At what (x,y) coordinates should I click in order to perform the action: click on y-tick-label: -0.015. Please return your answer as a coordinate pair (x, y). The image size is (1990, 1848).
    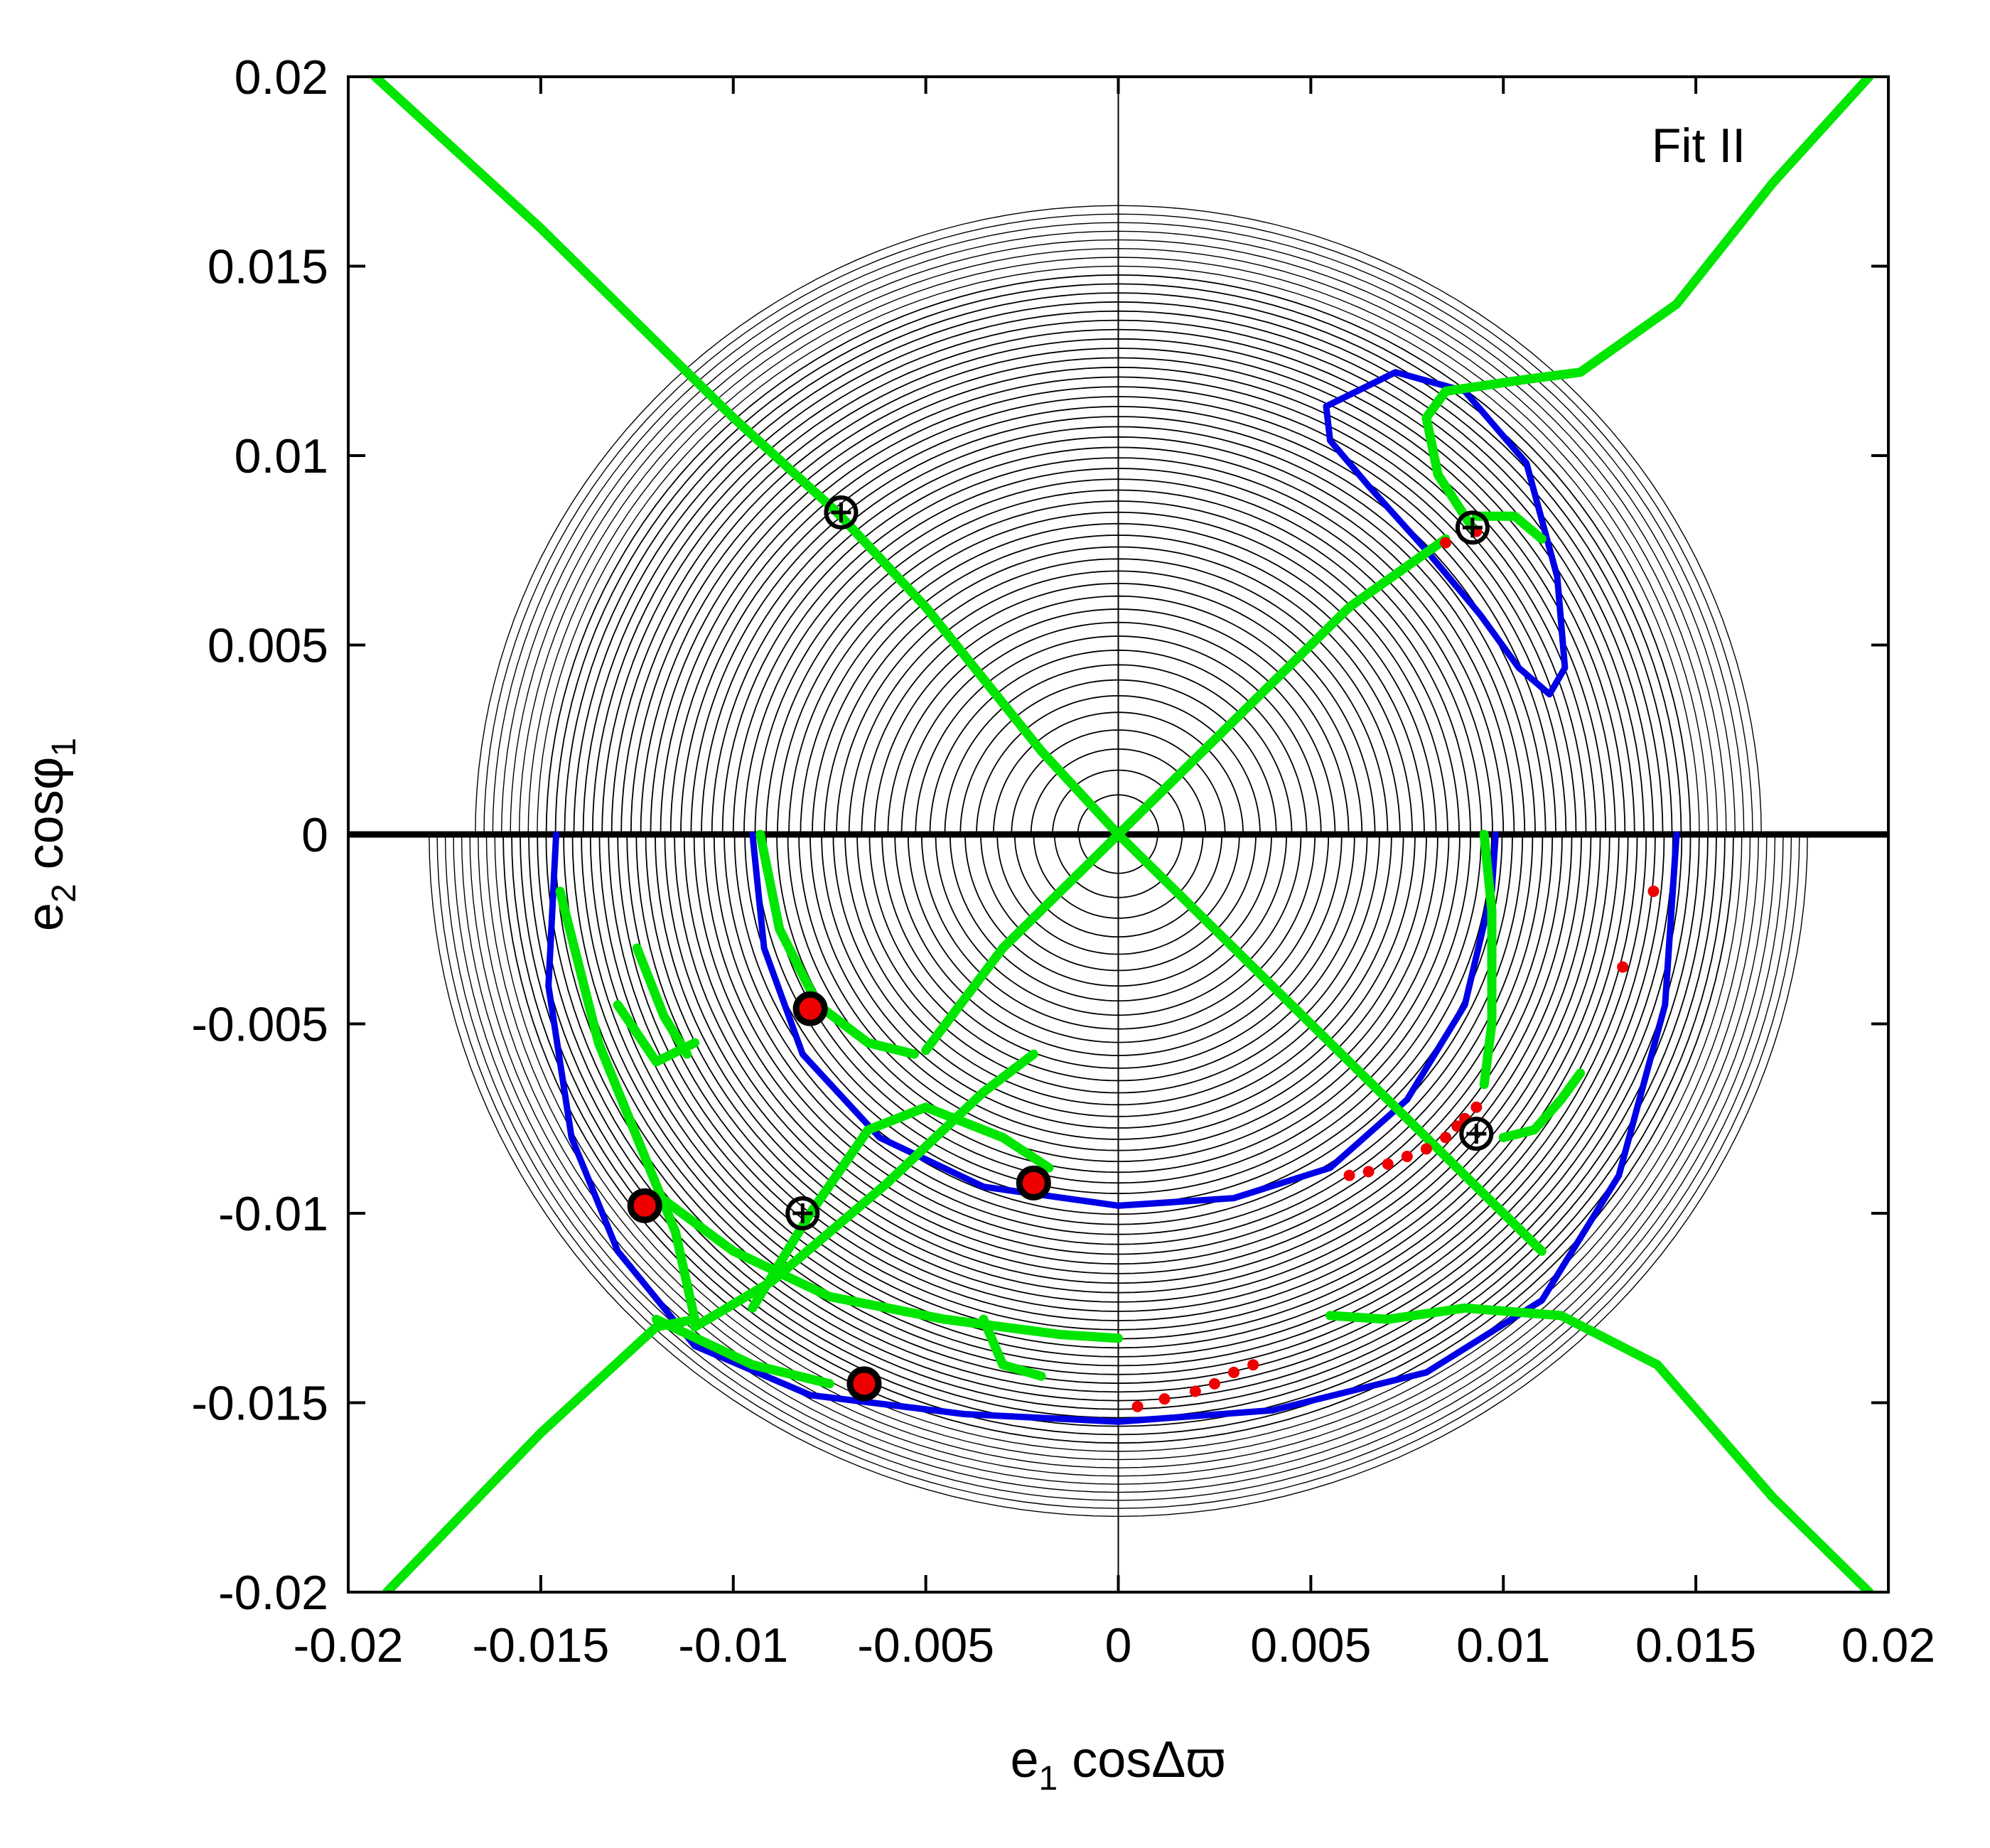
    Looking at the image, I should click on (260, 1404).